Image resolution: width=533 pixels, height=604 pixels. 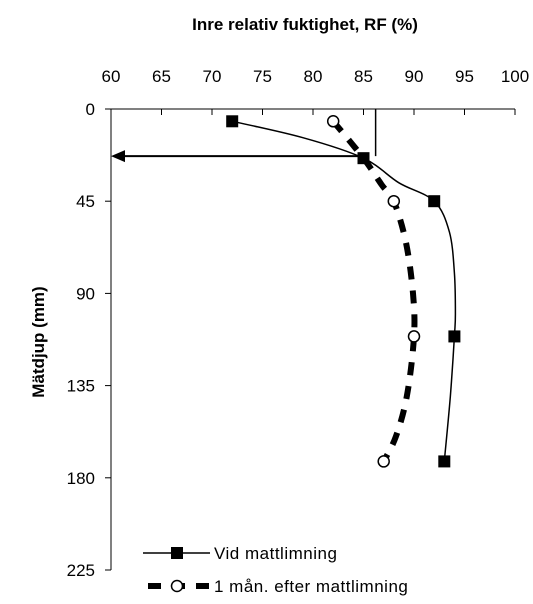 I want to click on x-tick-label-0: 60, so click(x=111, y=76).